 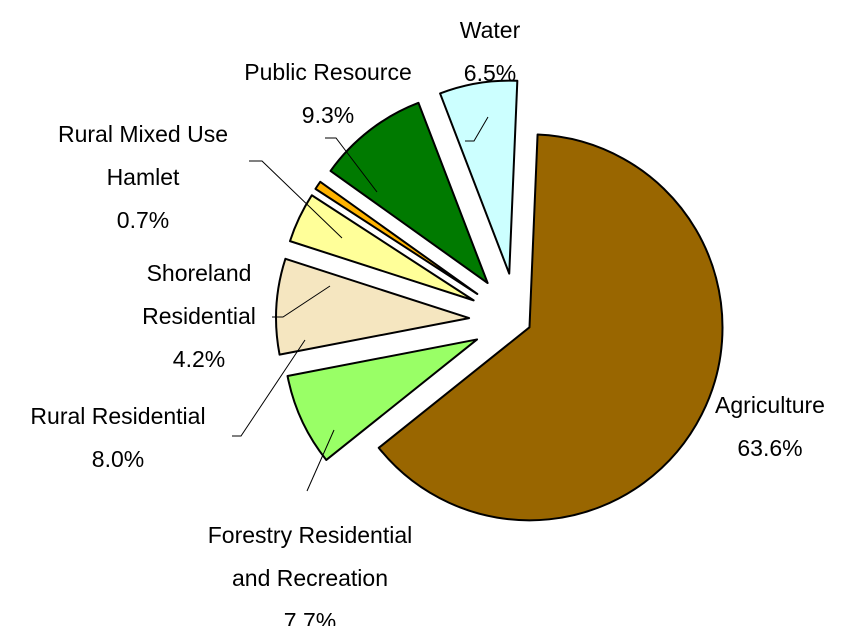 I want to click on slice-name-label: Rural Mixed Use, so click(x=143, y=134).